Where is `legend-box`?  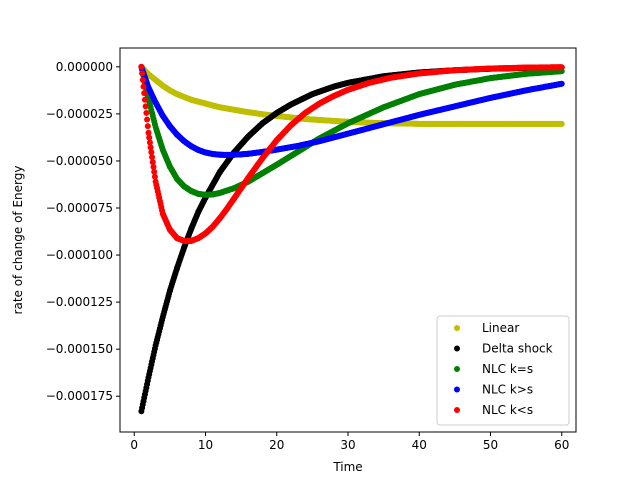
legend-box is located at coordinates (503, 370).